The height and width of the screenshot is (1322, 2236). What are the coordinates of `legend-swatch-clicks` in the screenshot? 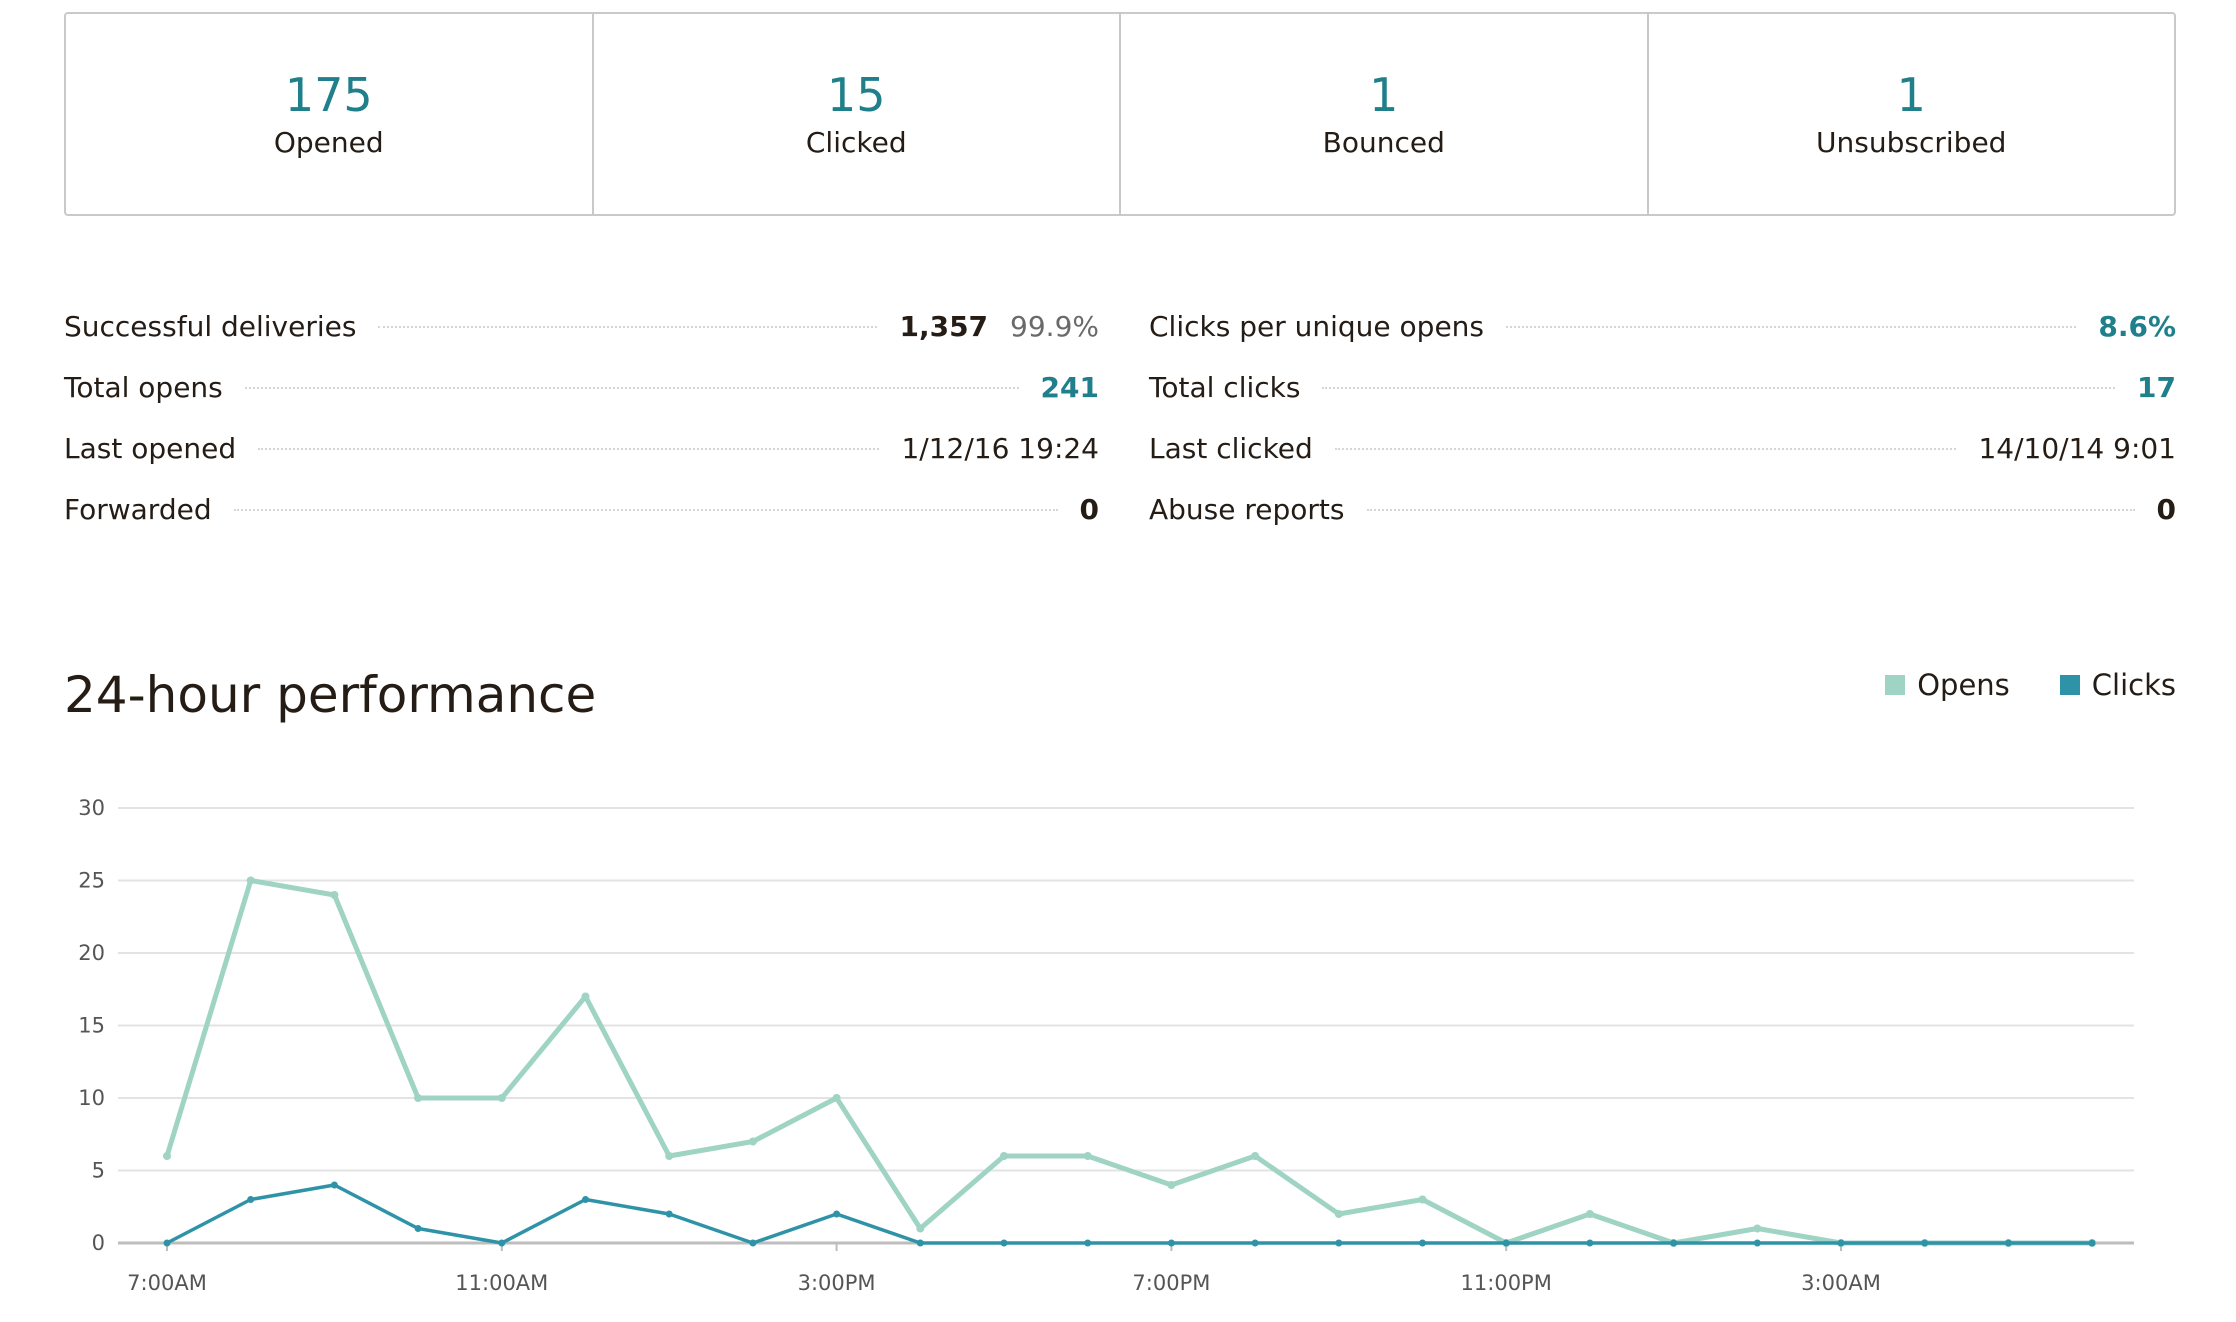 It's located at (2069, 685).